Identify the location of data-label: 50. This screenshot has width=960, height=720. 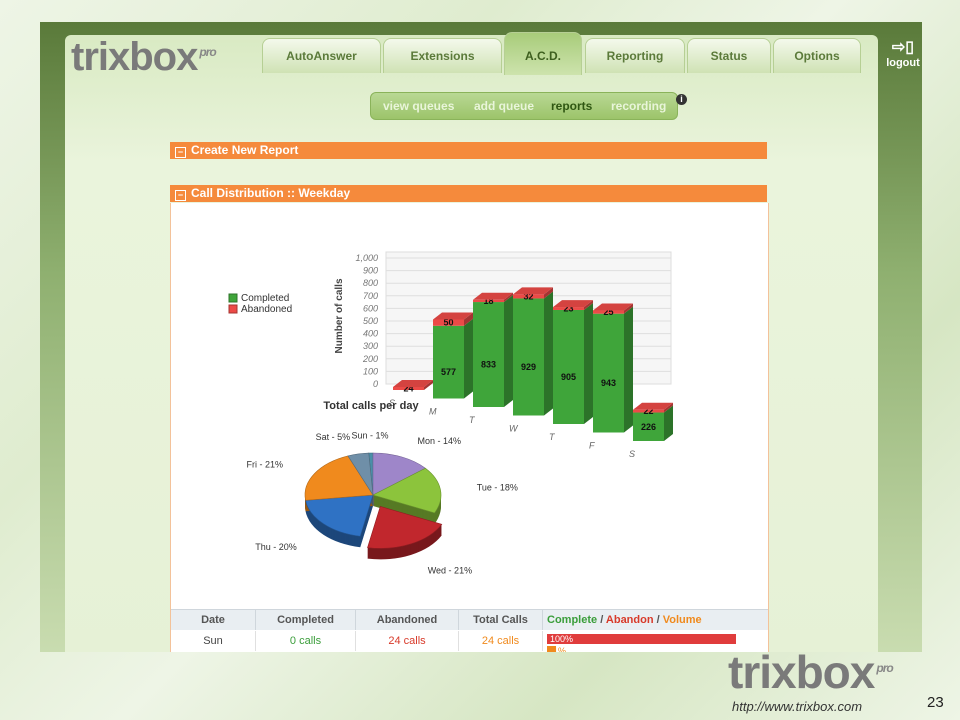
(448, 323).